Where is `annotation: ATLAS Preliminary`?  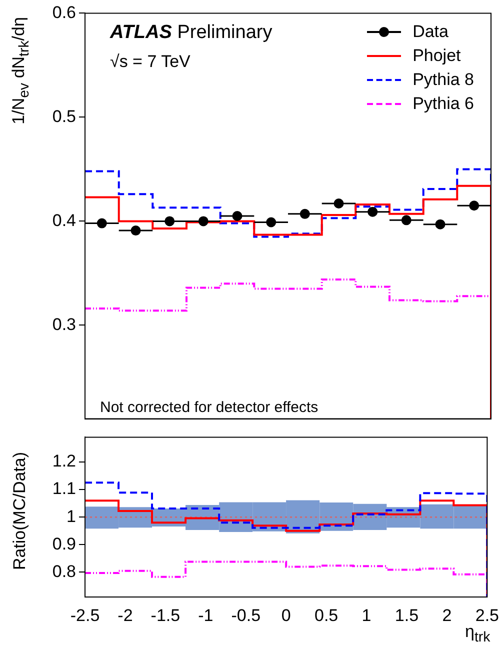 annotation: ATLAS Preliminary is located at coordinates (191, 32).